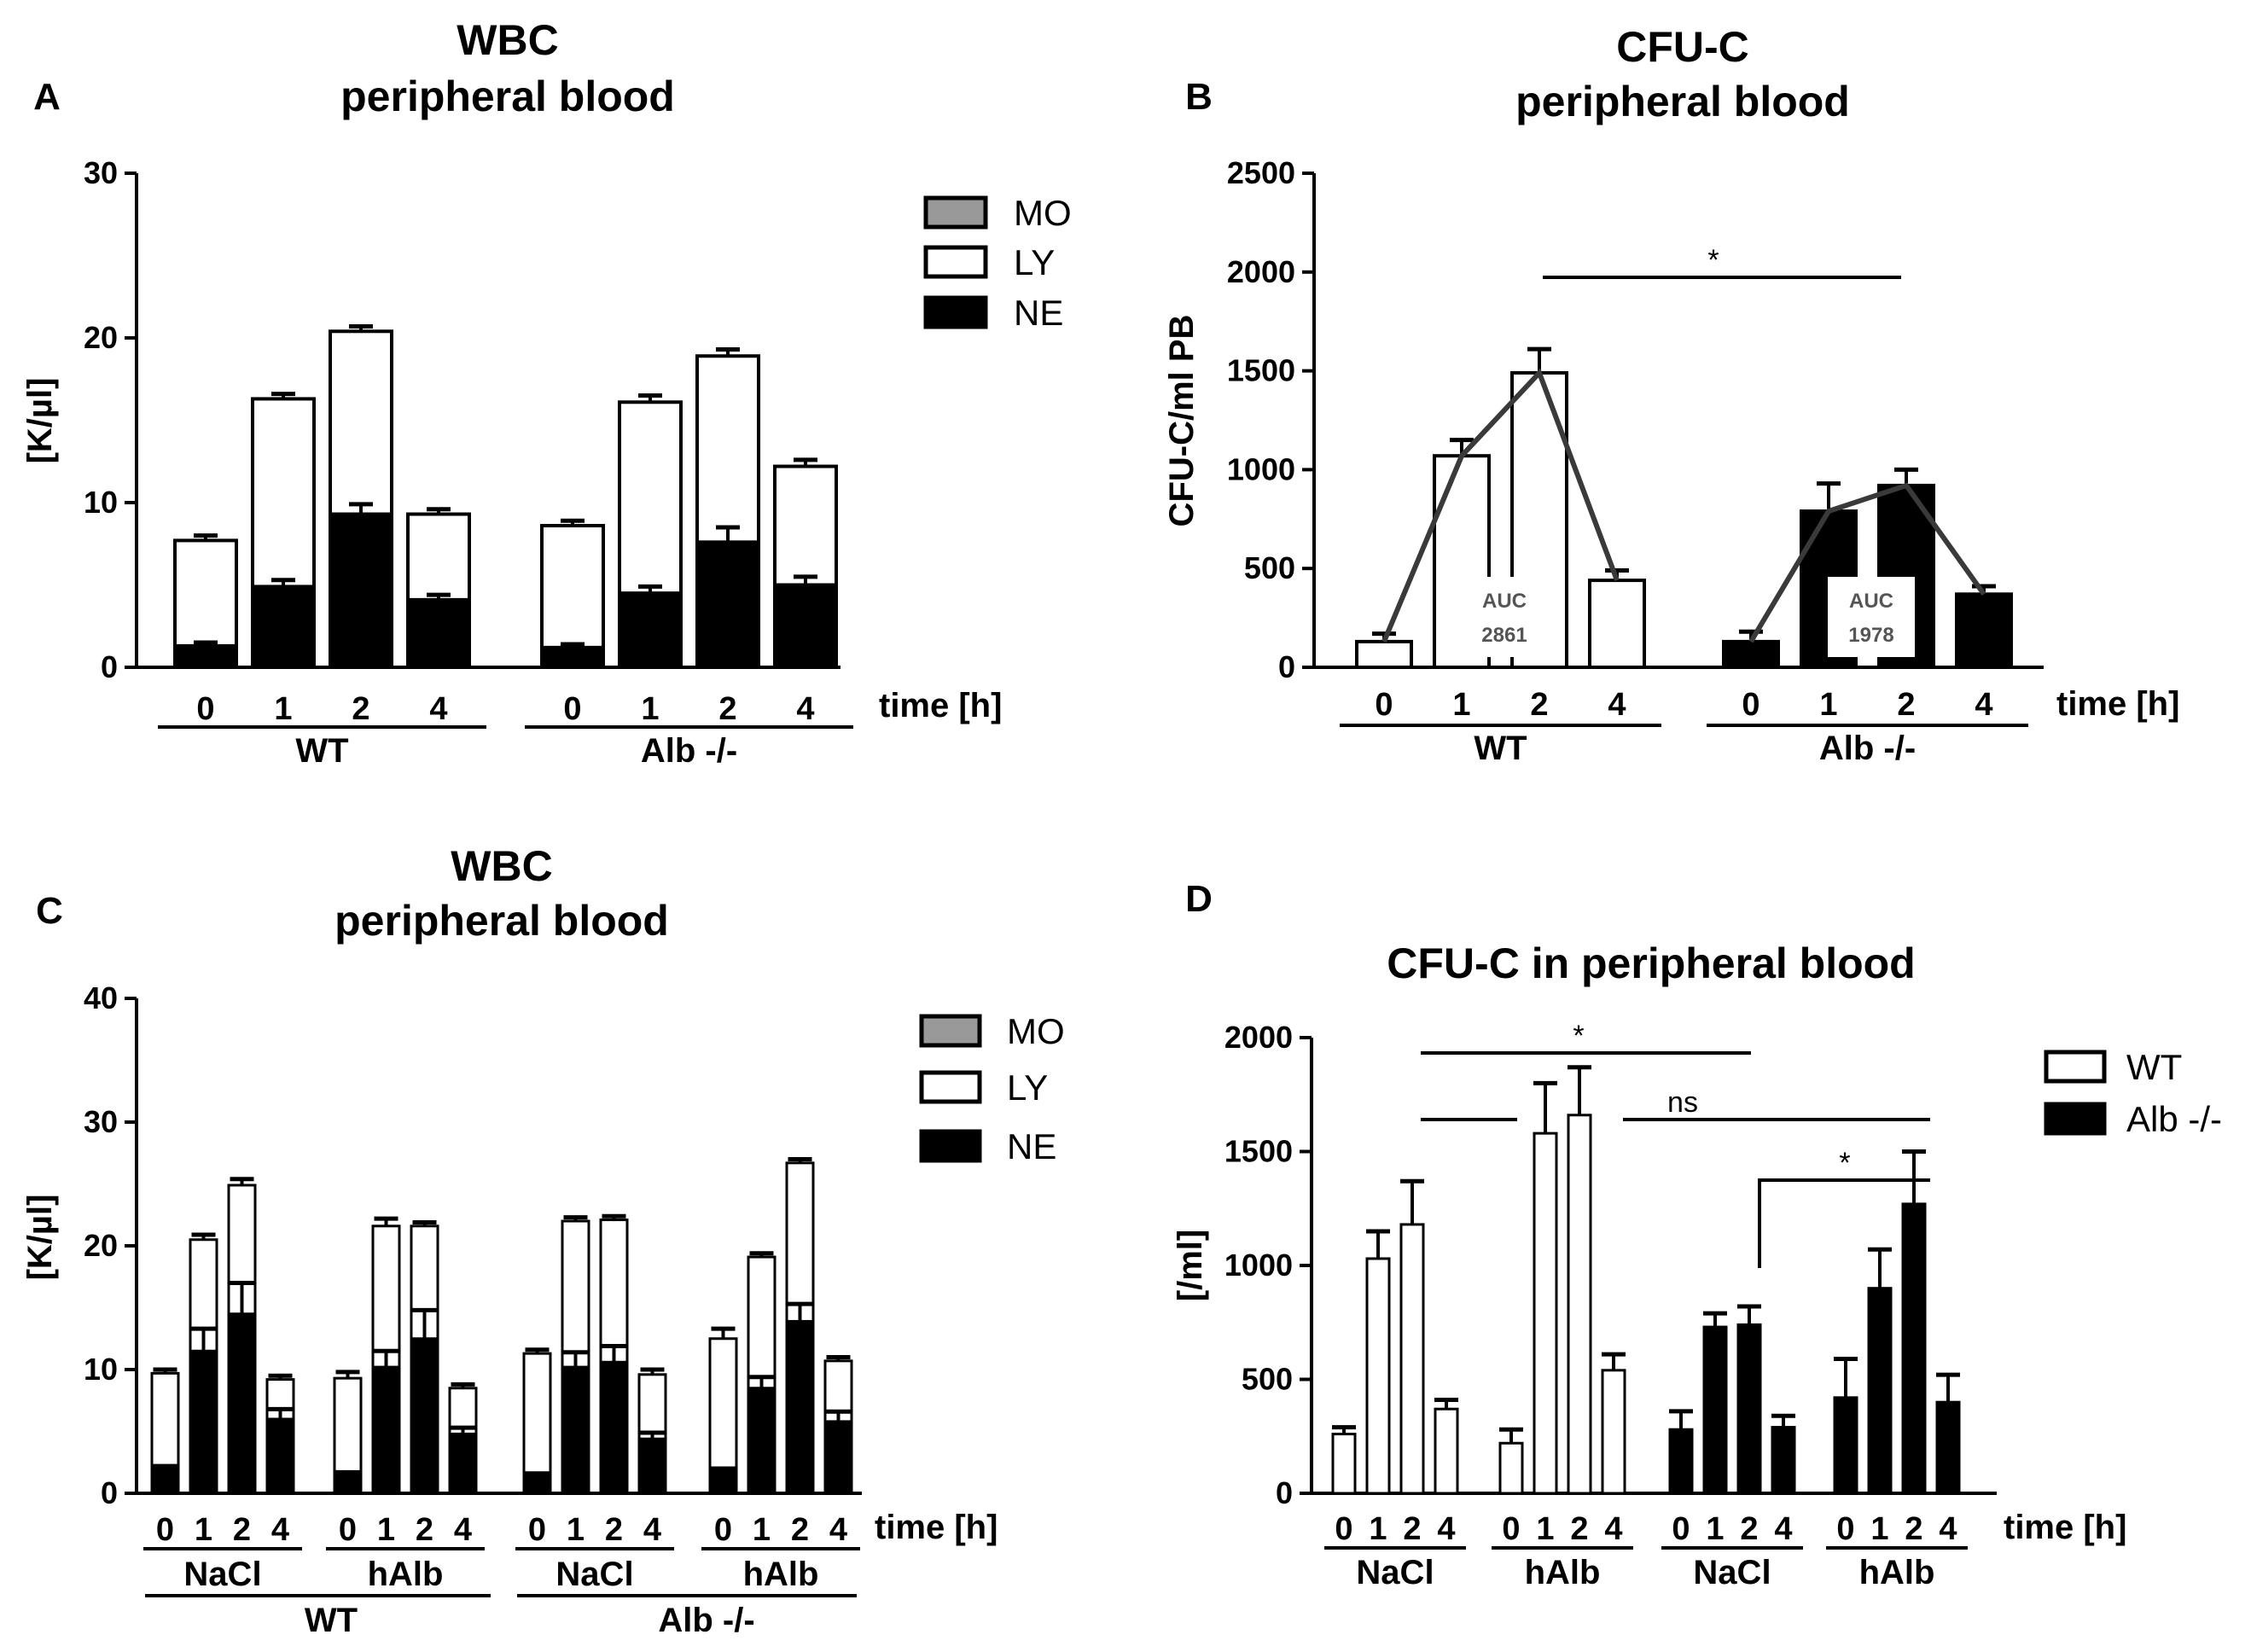 The image size is (2251, 1652). What do you see at coordinates (321, 751) in the screenshot?
I see `panel-a-group-label-0: WT` at bounding box center [321, 751].